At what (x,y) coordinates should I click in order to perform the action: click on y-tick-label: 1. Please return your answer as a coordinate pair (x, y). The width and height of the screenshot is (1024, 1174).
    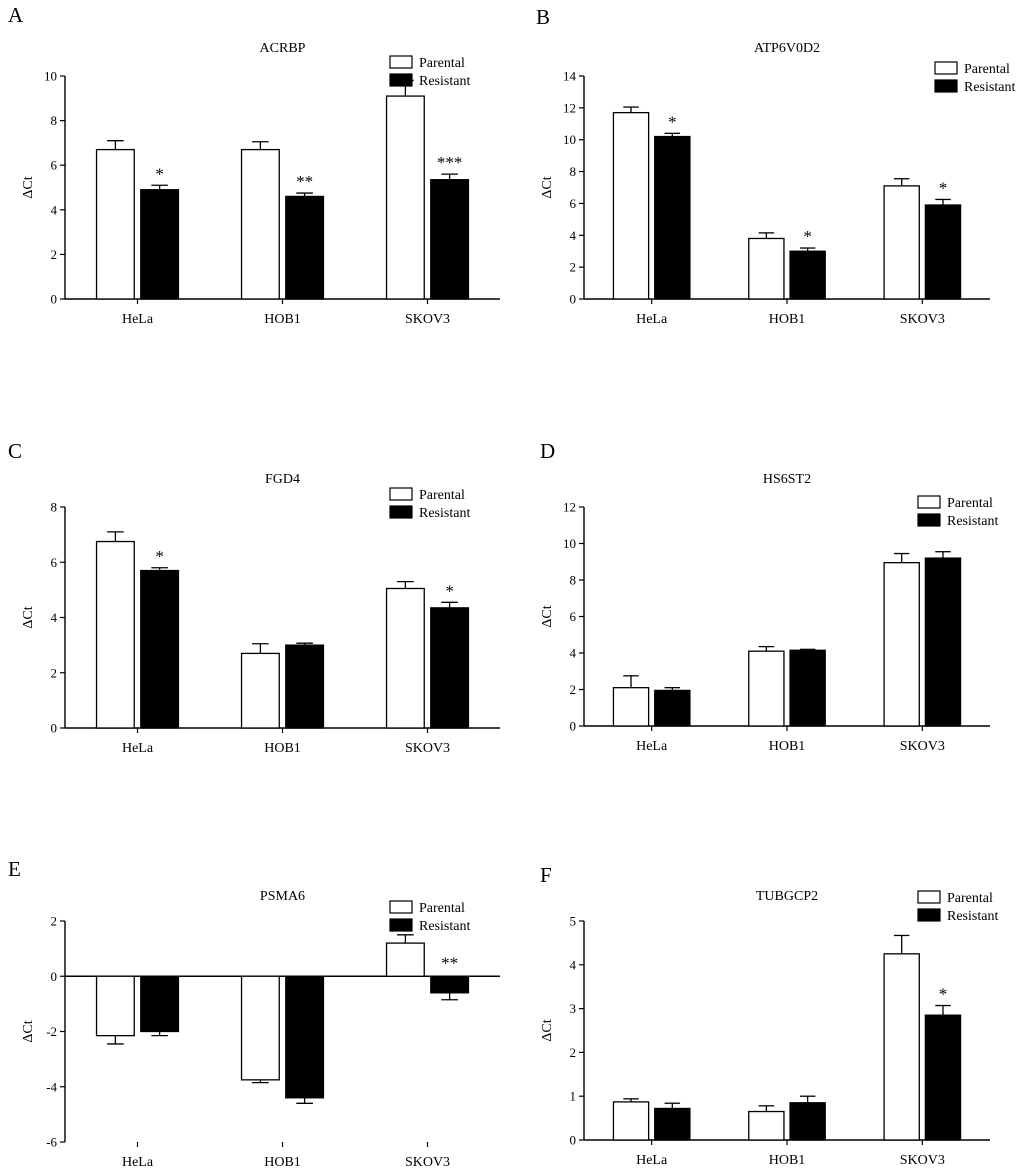
    Looking at the image, I should click on (573, 1096).